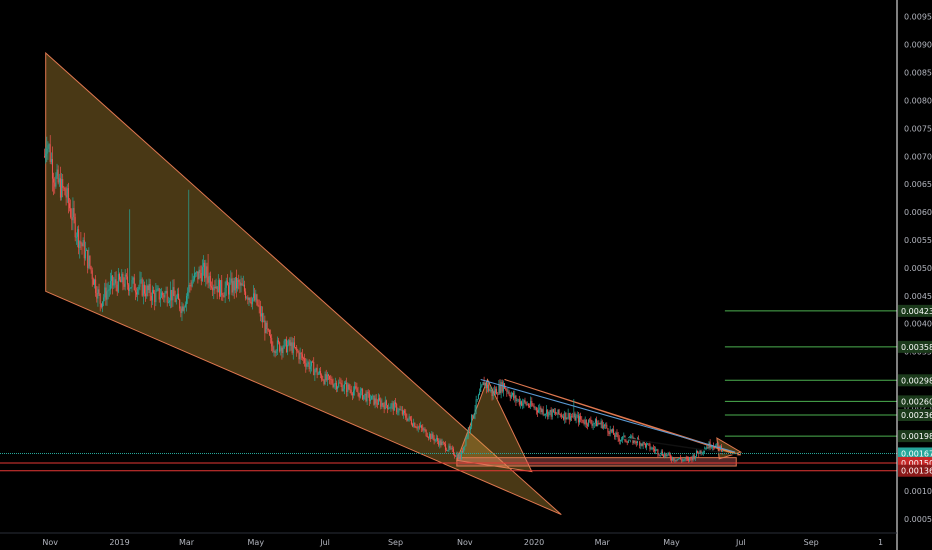 The height and width of the screenshot is (550, 932). What do you see at coordinates (534, 542) in the screenshot?
I see `time-tick-label: 2020` at bounding box center [534, 542].